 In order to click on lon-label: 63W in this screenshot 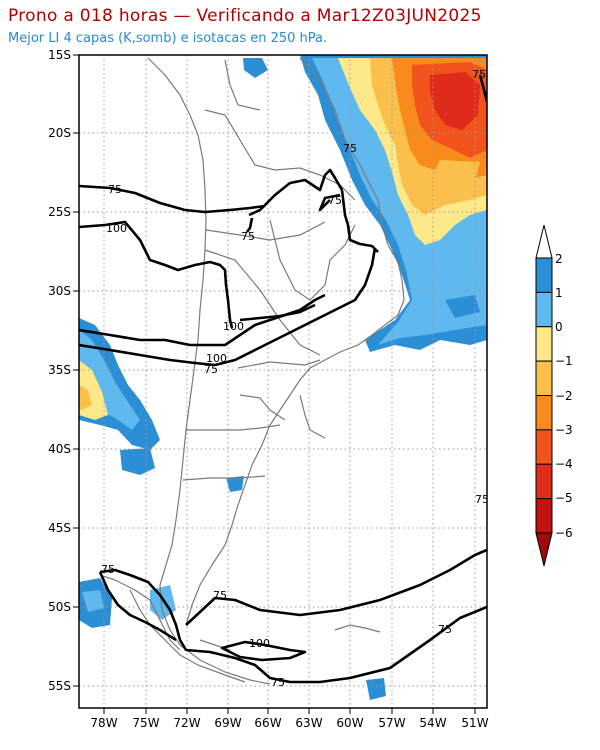, I will do `click(308, 723)`.